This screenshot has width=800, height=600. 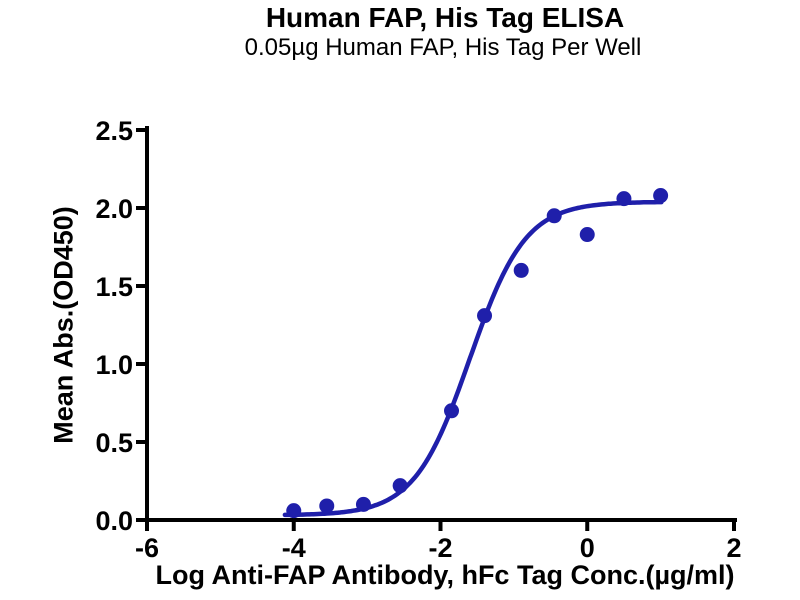 I want to click on y-tick-label: 0.5, so click(x=114, y=443).